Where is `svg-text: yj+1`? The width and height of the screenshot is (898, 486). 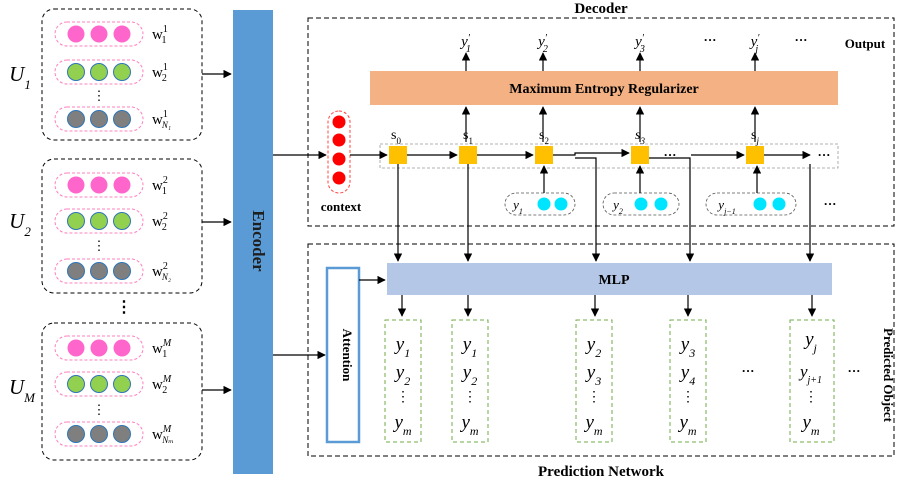 svg-text: yj+1 is located at coordinates (810, 374).